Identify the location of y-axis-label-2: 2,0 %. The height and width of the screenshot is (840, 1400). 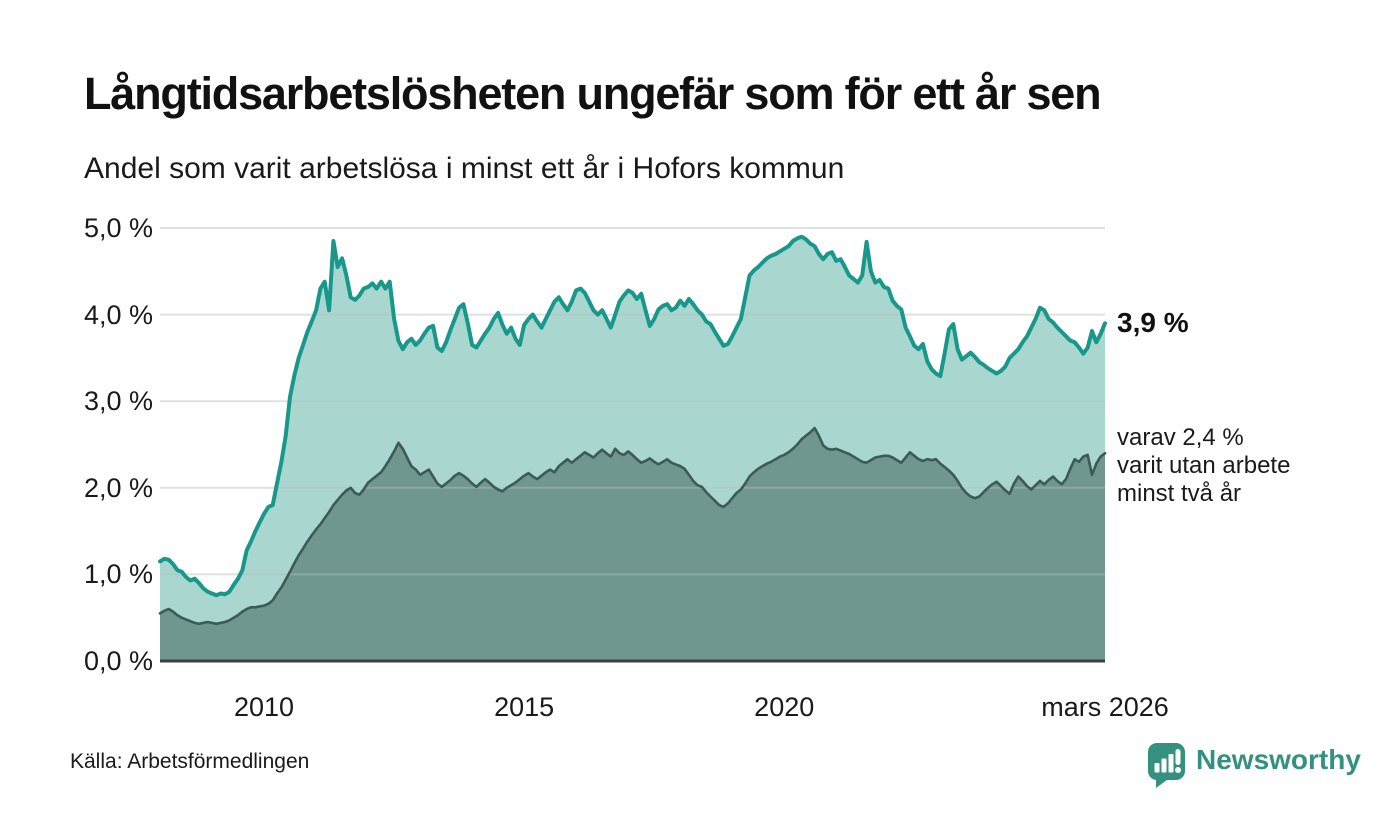
(118, 487).